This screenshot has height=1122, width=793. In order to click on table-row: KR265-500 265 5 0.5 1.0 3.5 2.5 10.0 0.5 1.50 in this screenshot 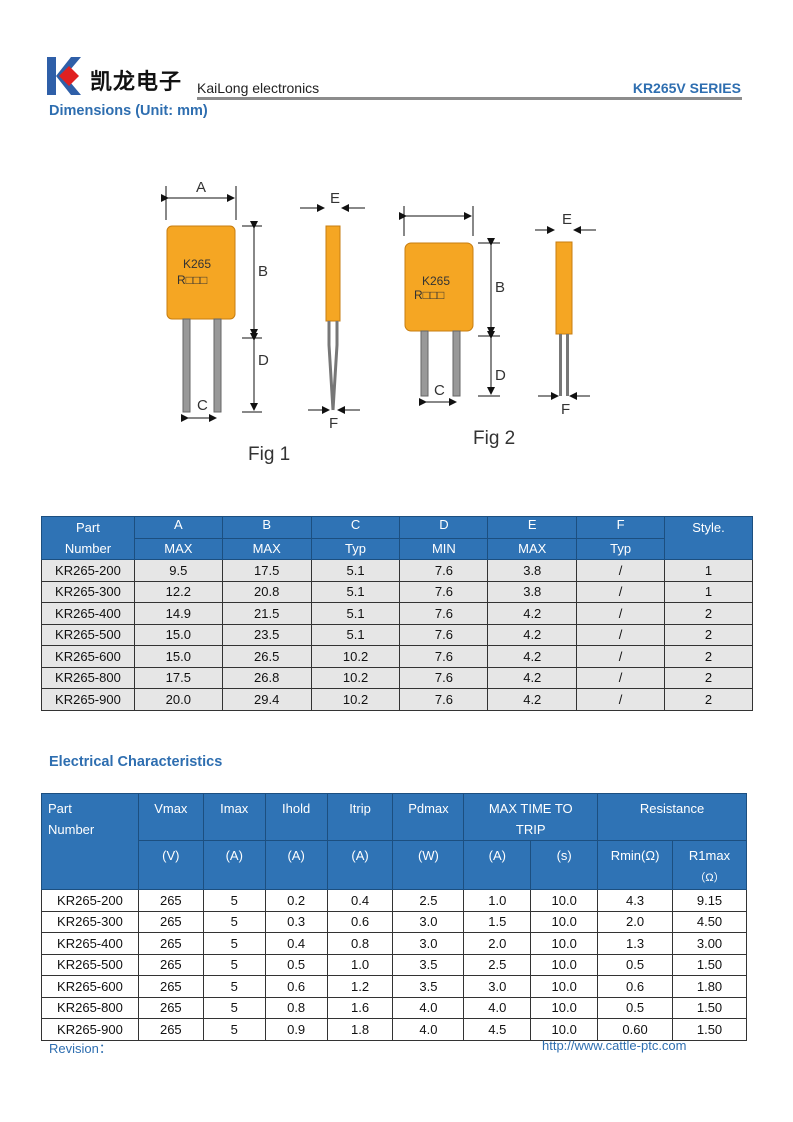, I will do `click(394, 964)`.